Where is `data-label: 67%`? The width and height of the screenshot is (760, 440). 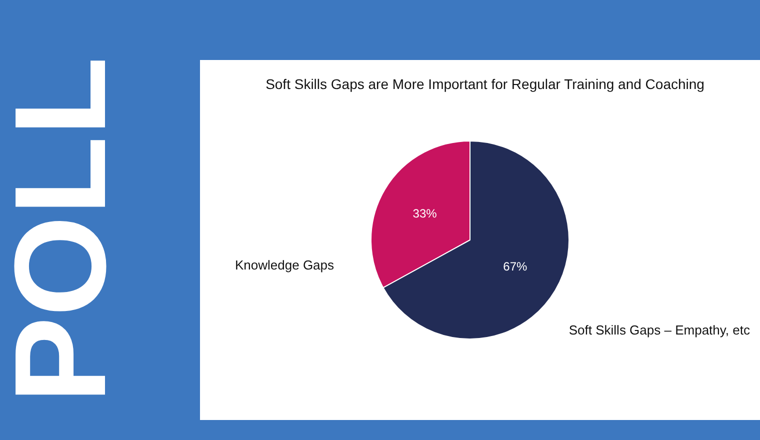 data-label: 67% is located at coordinates (515, 267).